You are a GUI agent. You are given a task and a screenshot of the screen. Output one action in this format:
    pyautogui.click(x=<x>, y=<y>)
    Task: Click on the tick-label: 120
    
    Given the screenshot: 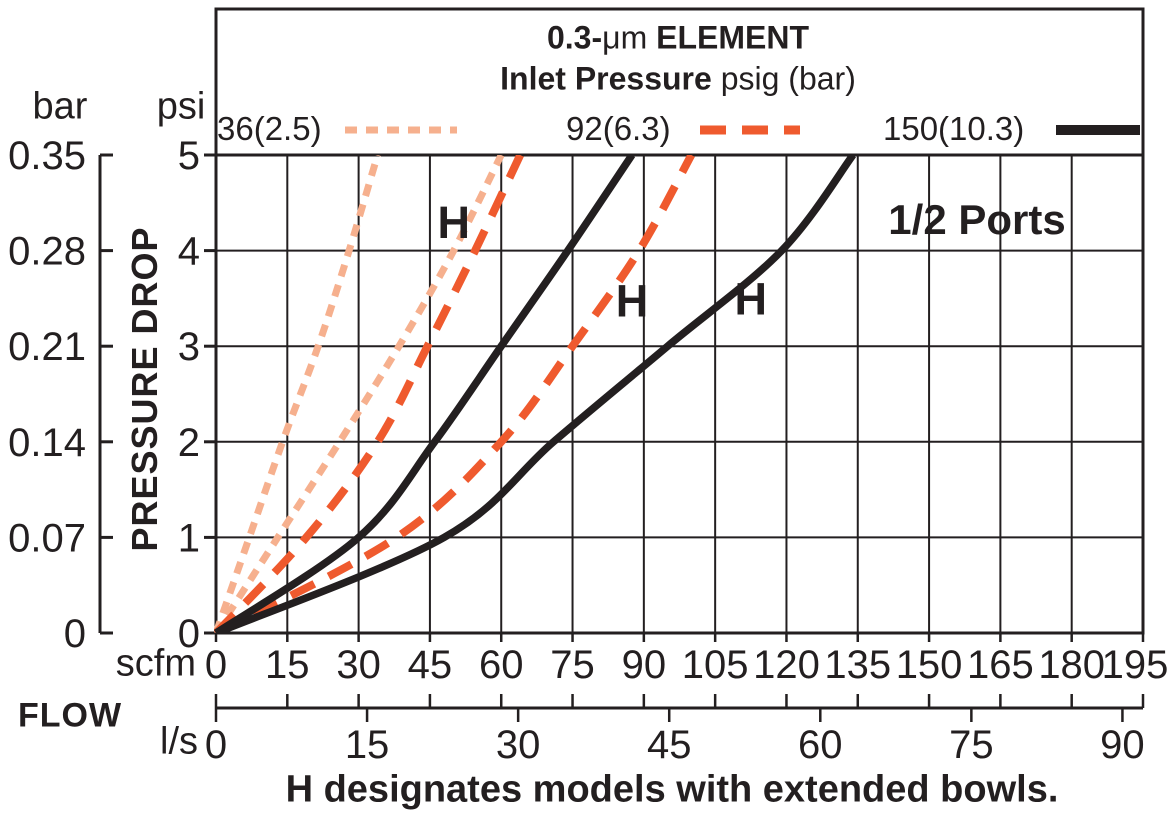 What is the action you would take?
    pyautogui.click(x=786, y=665)
    